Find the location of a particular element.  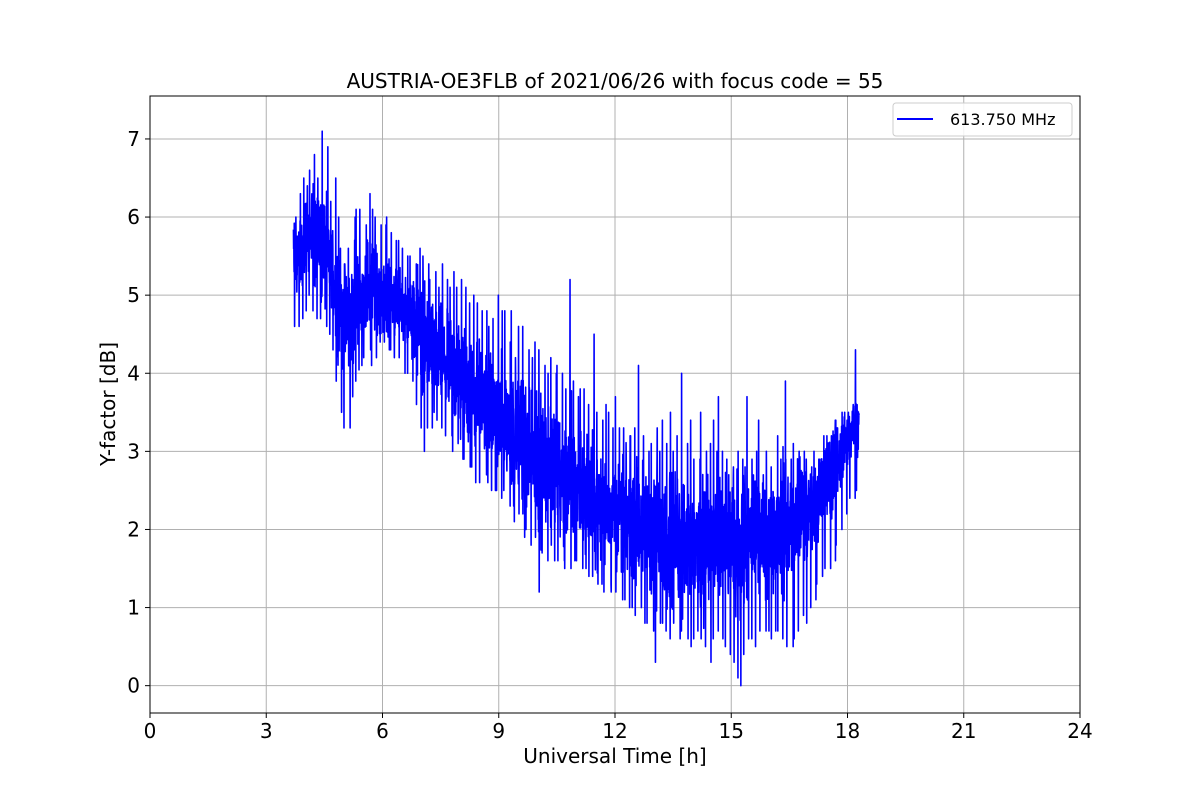

x-tick-label: 21 is located at coordinates (963, 731).